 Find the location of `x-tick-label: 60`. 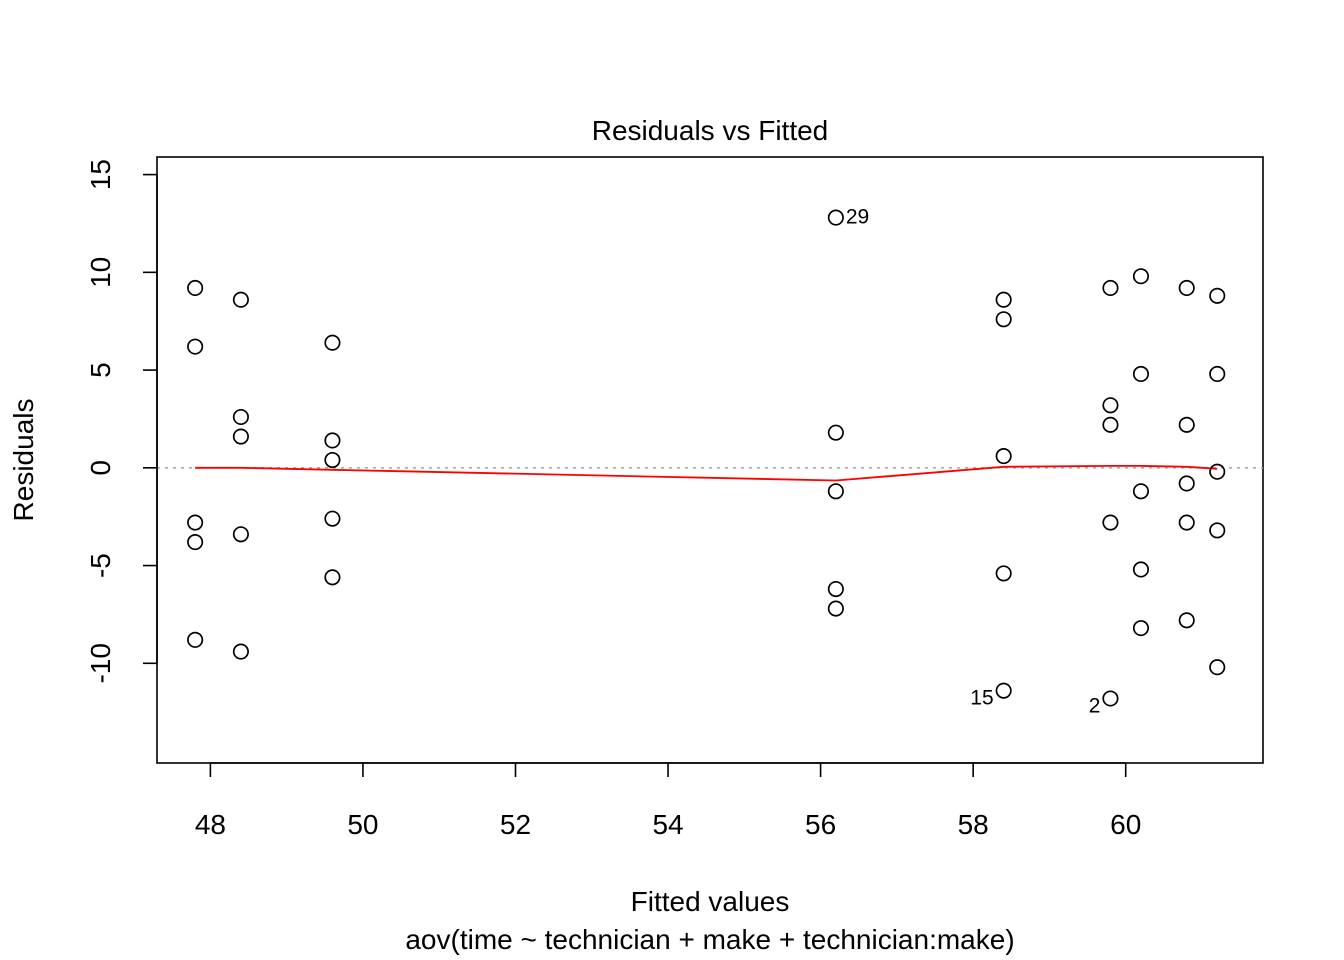

x-tick-label: 60 is located at coordinates (1125, 824).